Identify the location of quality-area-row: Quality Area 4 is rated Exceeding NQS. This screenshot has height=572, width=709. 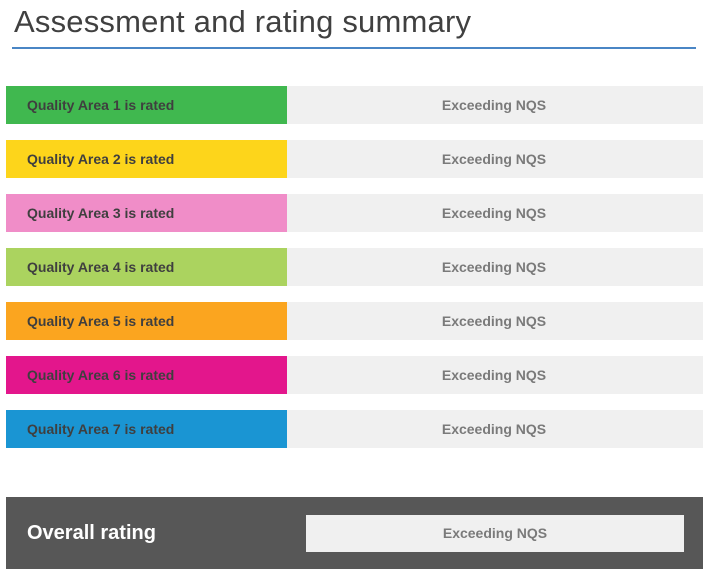
(354, 267).